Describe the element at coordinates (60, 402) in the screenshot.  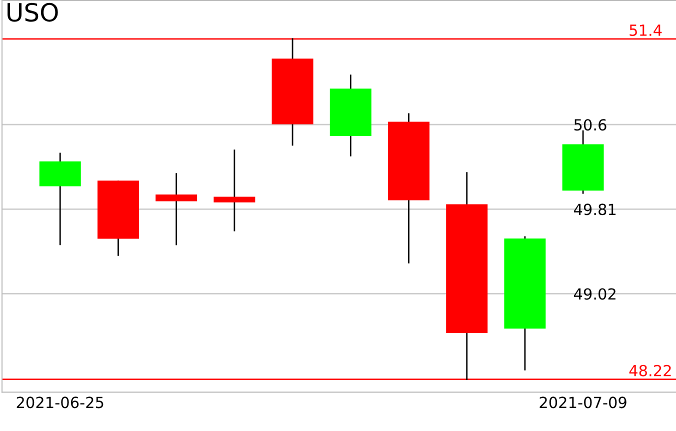
I see `x-tick-label: 2021-06-25` at that location.